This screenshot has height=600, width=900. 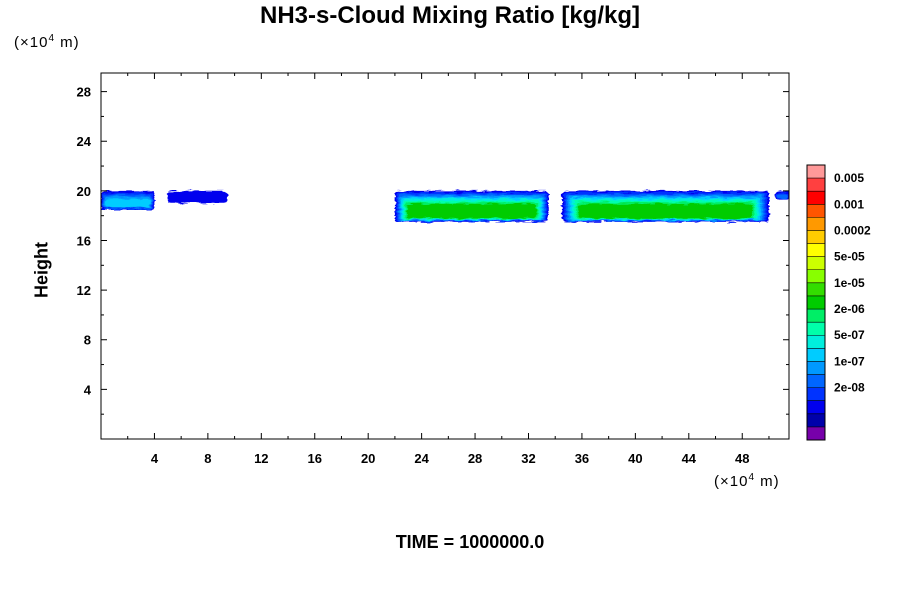 What do you see at coordinates (450, 15) in the screenshot?
I see `chart-title: NH3-s-Cloud Mixing Ratio [kg/kg]` at bounding box center [450, 15].